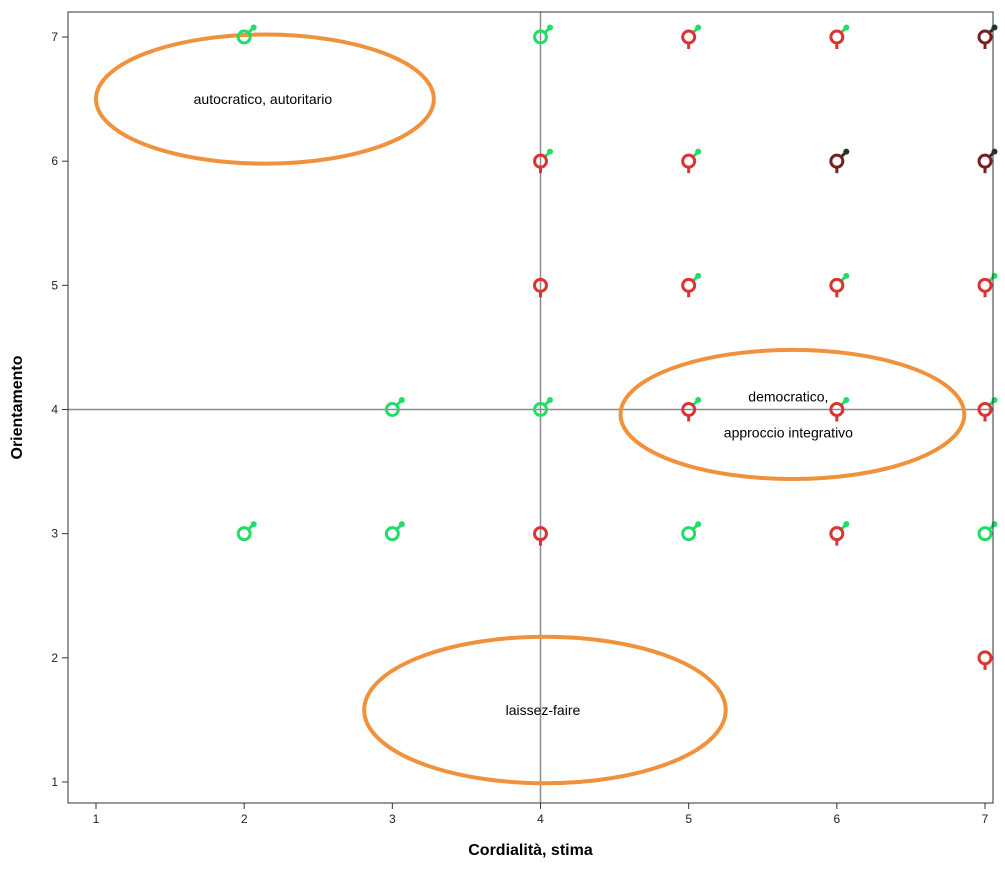 The image size is (1005, 870). I want to click on x-tick-label: 2, so click(244, 819).